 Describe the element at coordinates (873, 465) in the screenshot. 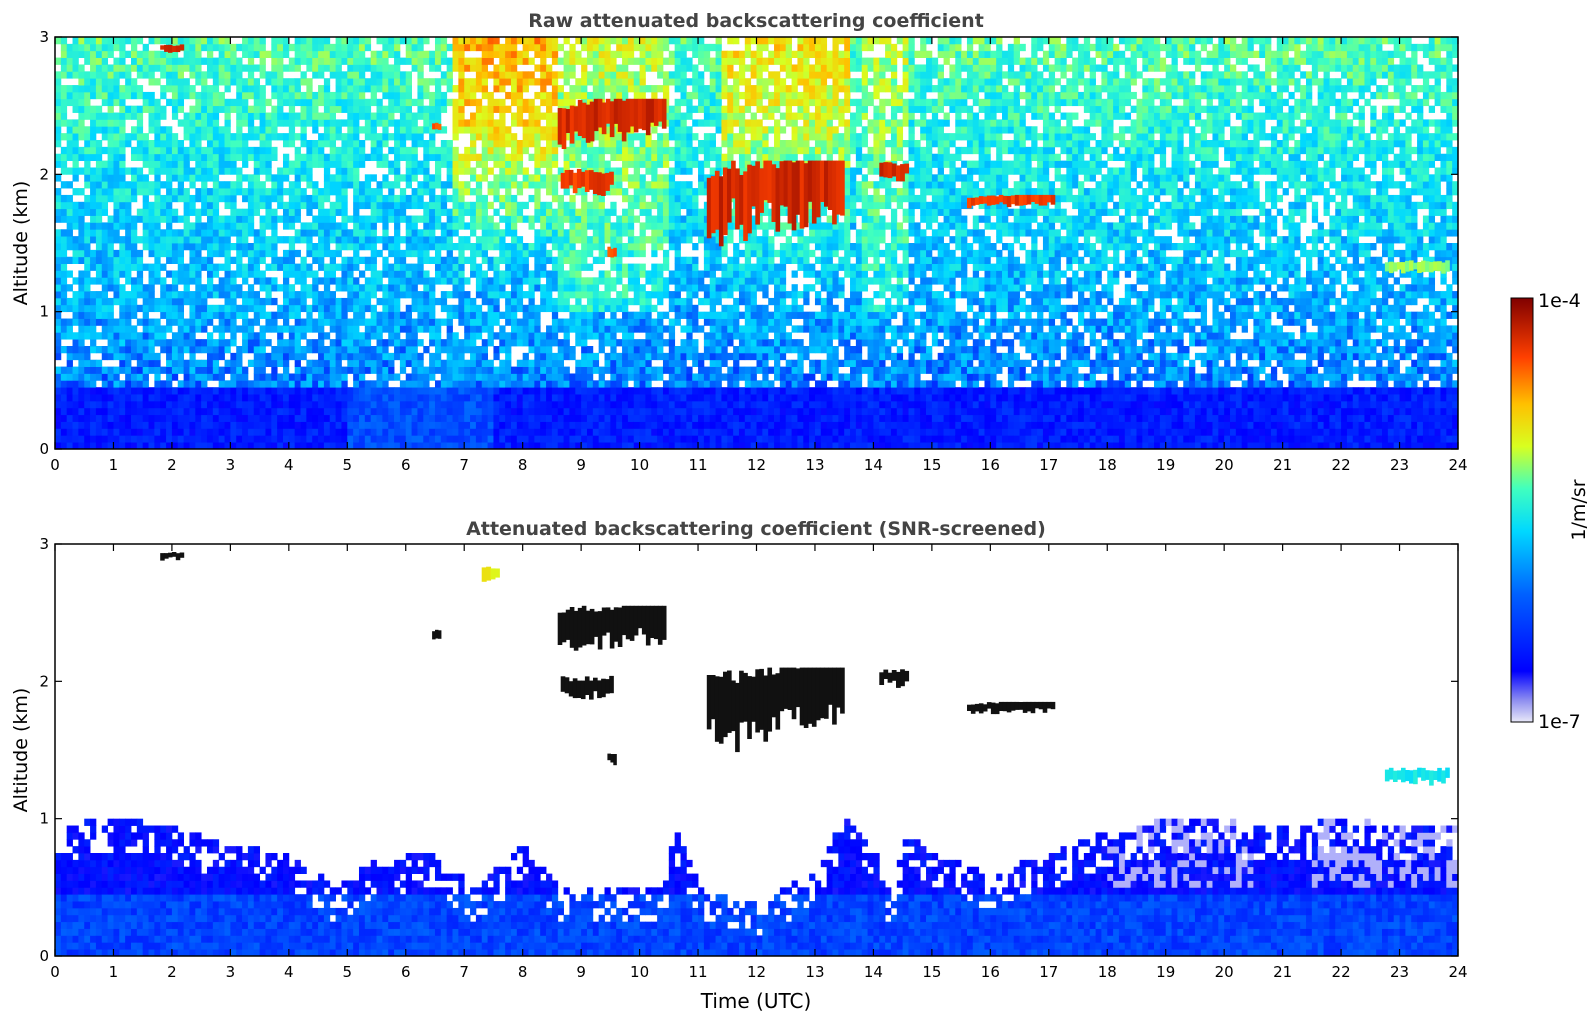

I see `x-tick-label: 14` at that location.